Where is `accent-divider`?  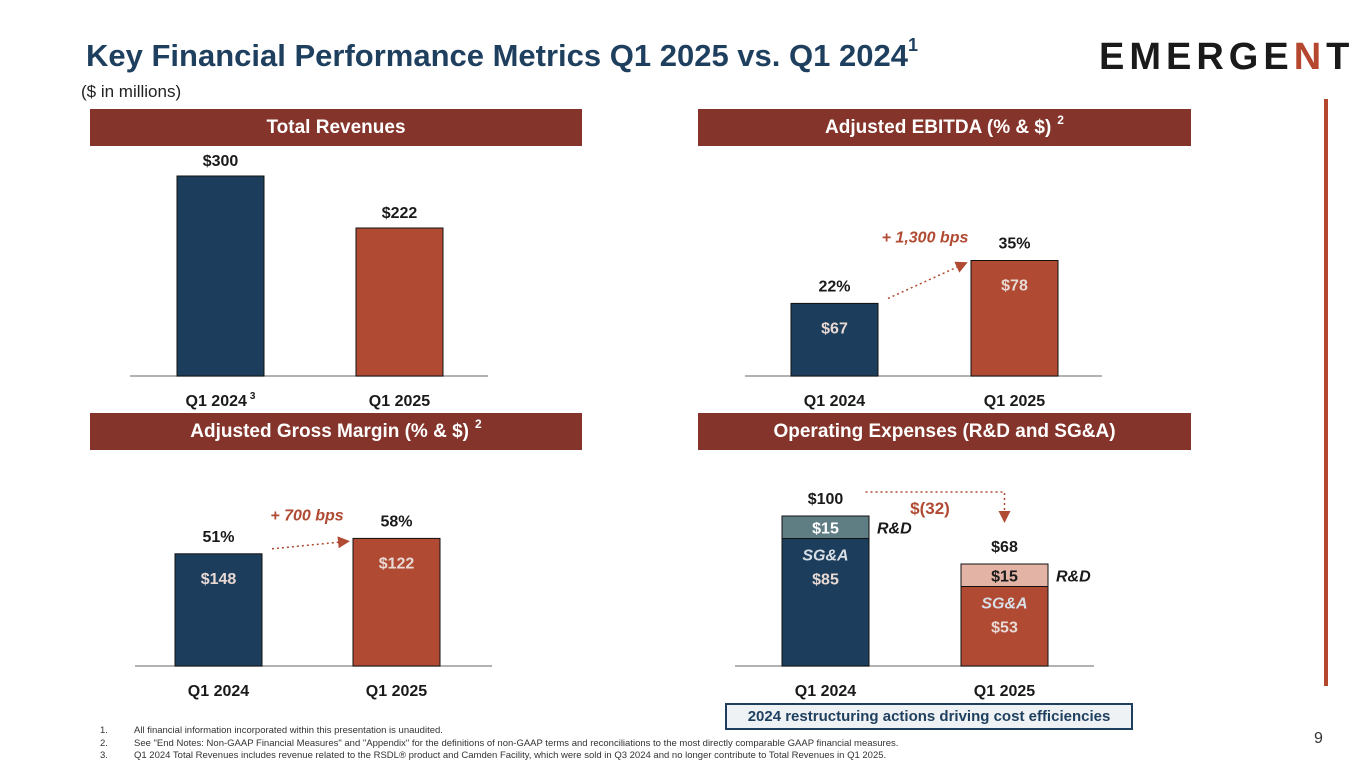
accent-divider is located at coordinates (1326, 392).